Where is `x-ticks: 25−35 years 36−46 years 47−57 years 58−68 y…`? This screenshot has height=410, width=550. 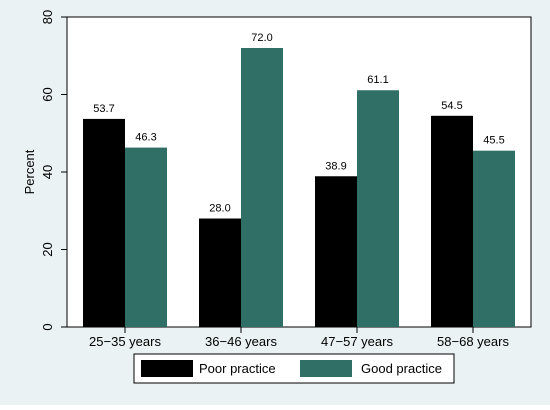
x-ticks: 25−35 years 36−46 years 47−57 years 58−68 y… is located at coordinates (299, 338).